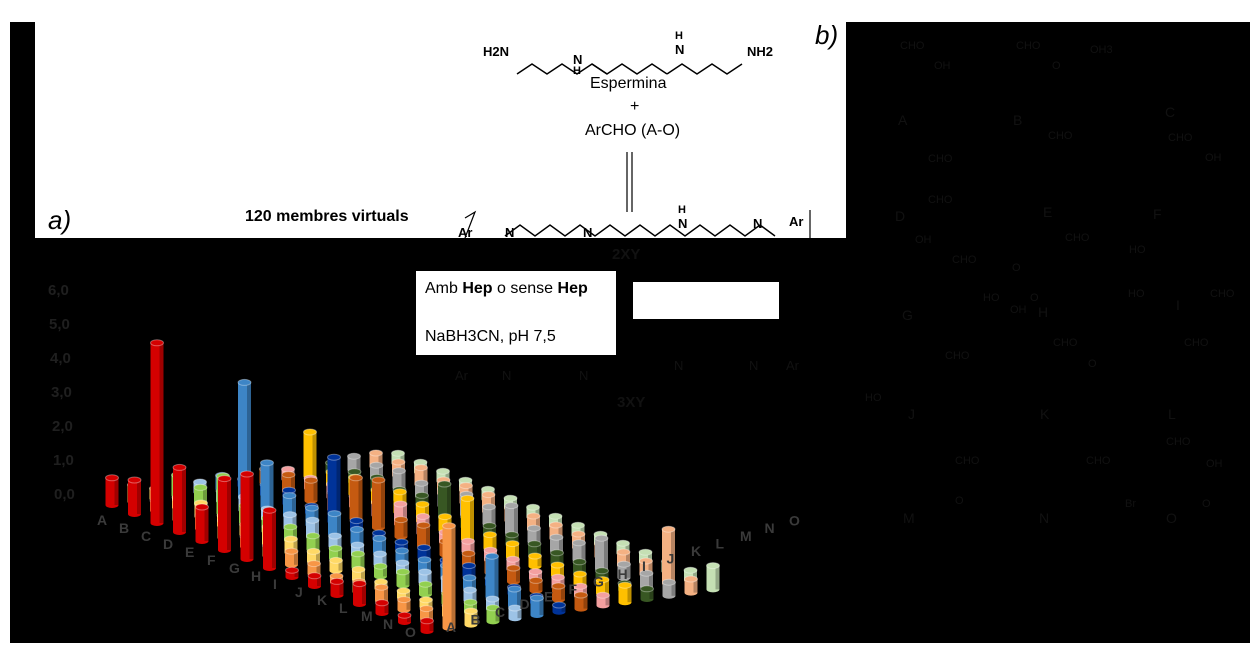 This screenshot has width=1258, height=650. What do you see at coordinates (633, 130) in the screenshot?
I see `aldehyde-label: ArCHO (A-O)` at bounding box center [633, 130].